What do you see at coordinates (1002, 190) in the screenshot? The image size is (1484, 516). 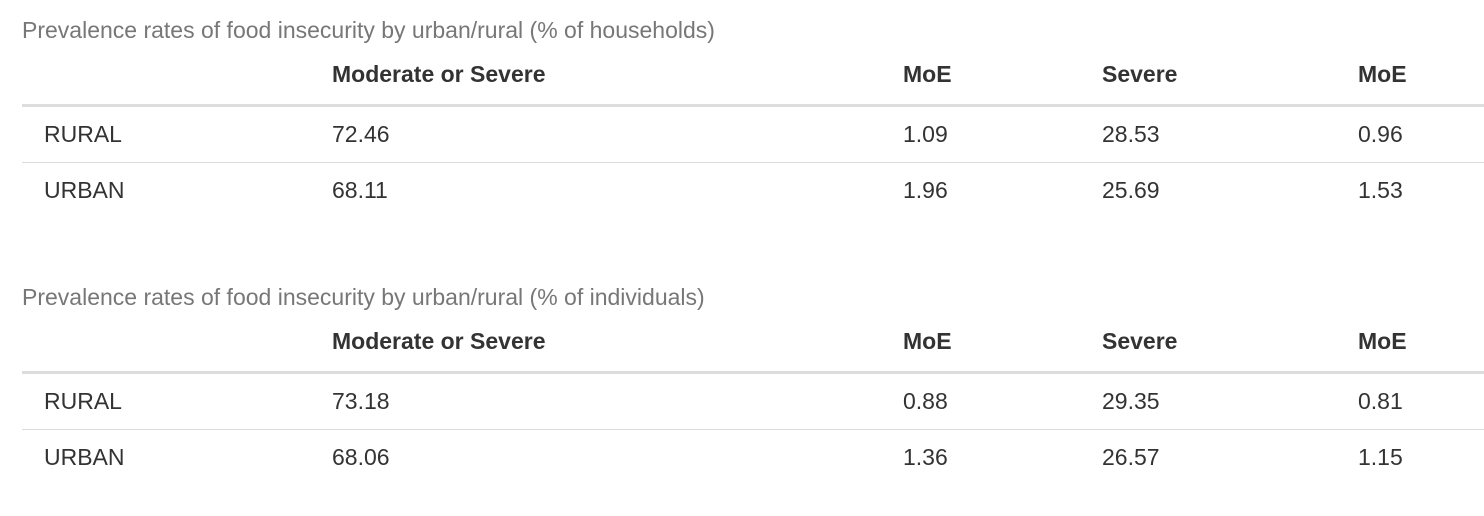 I see `table-cell: 1.96` at bounding box center [1002, 190].